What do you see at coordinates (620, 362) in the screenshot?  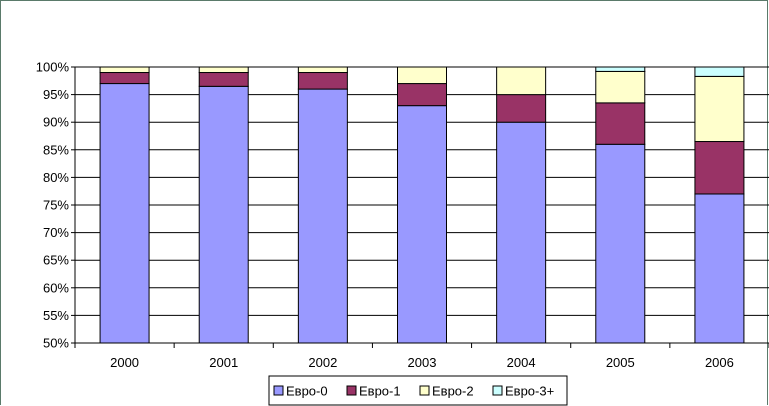 I see `x-tick-label: 2005` at bounding box center [620, 362].